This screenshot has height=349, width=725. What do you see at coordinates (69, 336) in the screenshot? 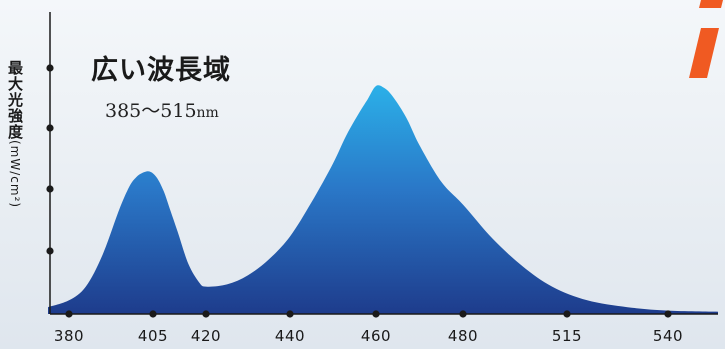
I see `x-tick-label: 380` at bounding box center [69, 336].